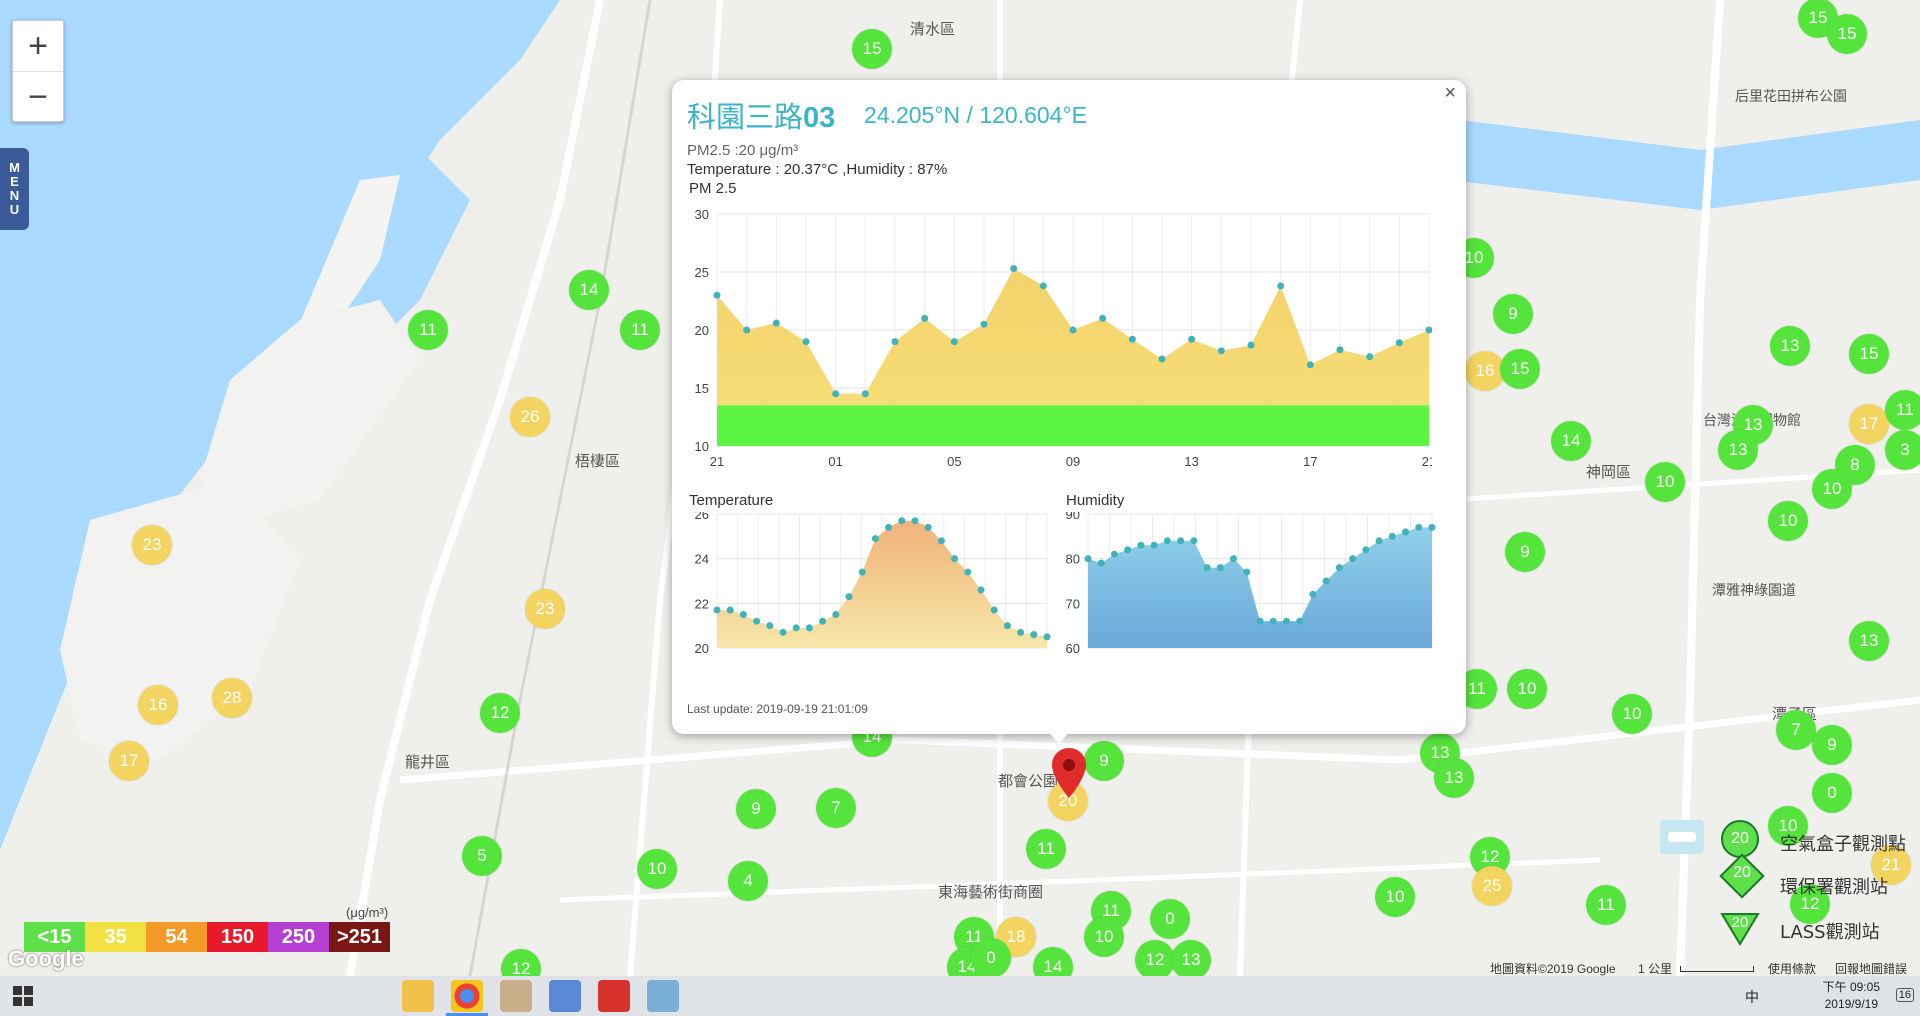 Image resolution: width=1920 pixels, height=1016 pixels. What do you see at coordinates (1450, 93) in the screenshot?
I see `close-icon: ×` at bounding box center [1450, 93].